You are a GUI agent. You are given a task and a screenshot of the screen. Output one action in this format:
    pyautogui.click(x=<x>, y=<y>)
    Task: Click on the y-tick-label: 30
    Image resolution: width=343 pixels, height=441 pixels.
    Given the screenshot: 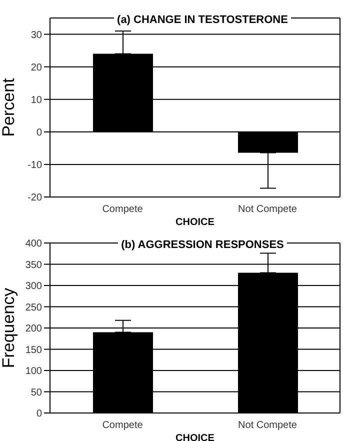 What is the action you would take?
    pyautogui.click(x=36, y=35)
    